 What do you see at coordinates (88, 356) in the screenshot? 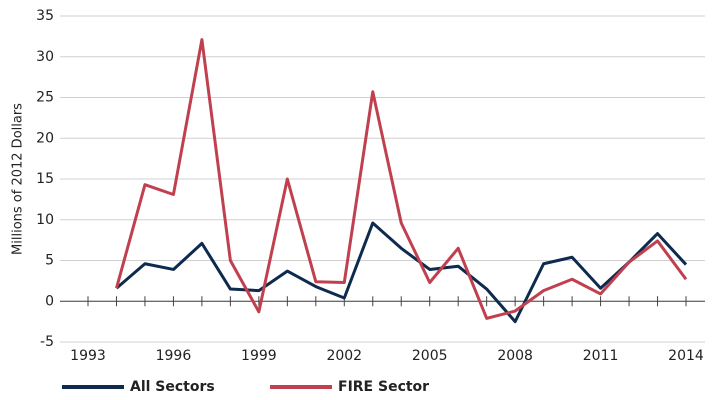
I see `x-tick-label: 1993` at bounding box center [88, 356].